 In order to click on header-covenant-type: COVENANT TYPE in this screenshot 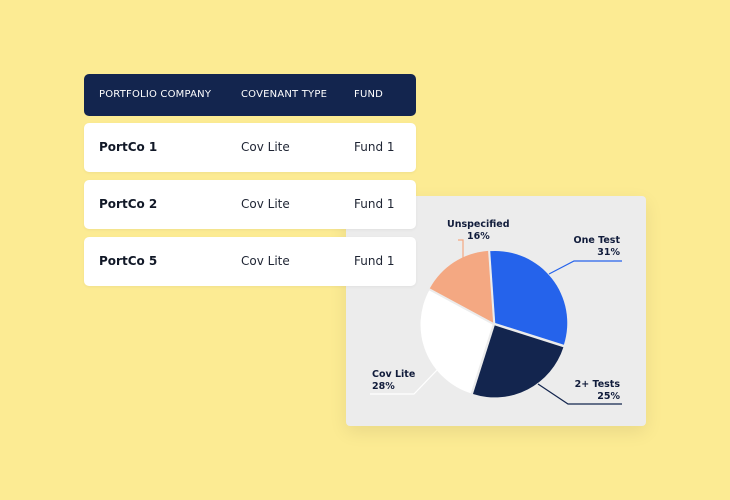, I will do `click(284, 94)`.